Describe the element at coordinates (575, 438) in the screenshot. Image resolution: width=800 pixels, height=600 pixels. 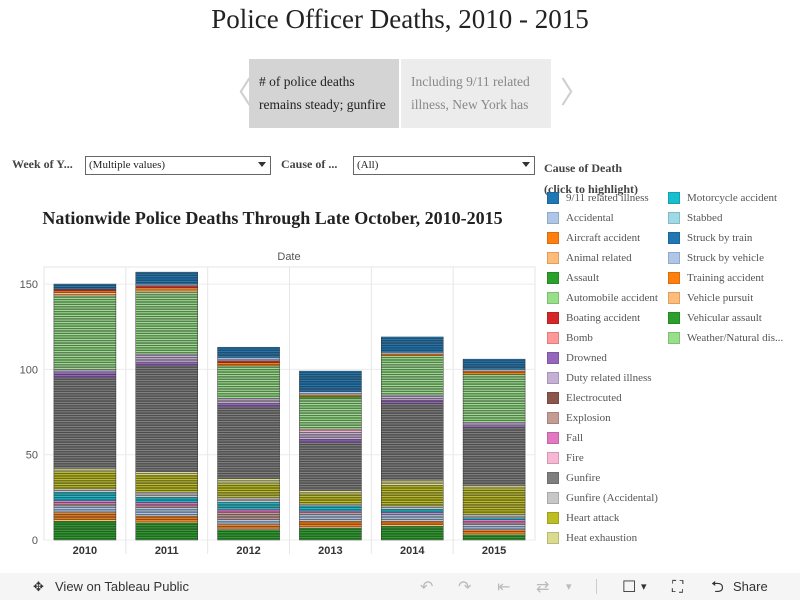
I see `legend-label: Fall` at that location.